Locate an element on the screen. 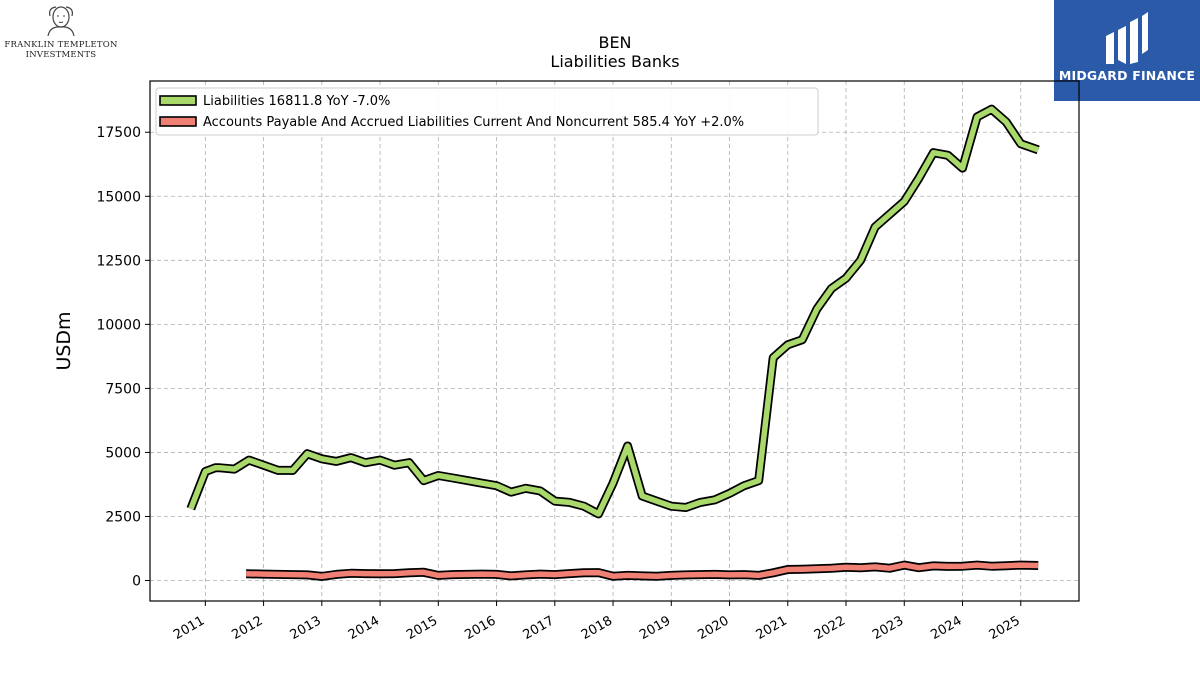 Image resolution: width=1200 pixels, height=675 pixels. x-tick-label: 2021 is located at coordinates (772, 628).